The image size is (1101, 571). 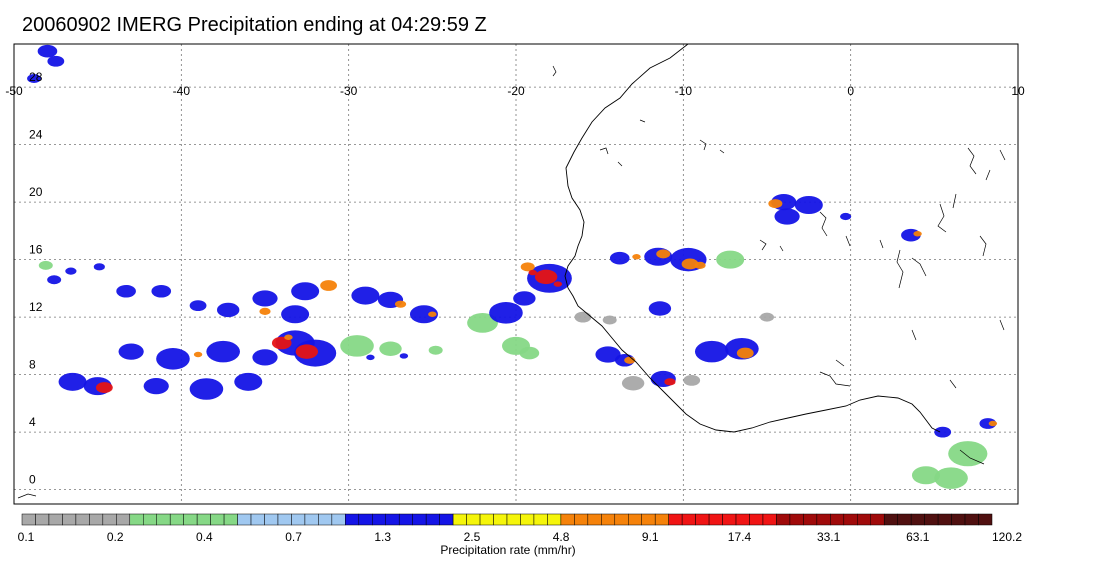 I want to click on latitude-label: 0, so click(x=32, y=480).